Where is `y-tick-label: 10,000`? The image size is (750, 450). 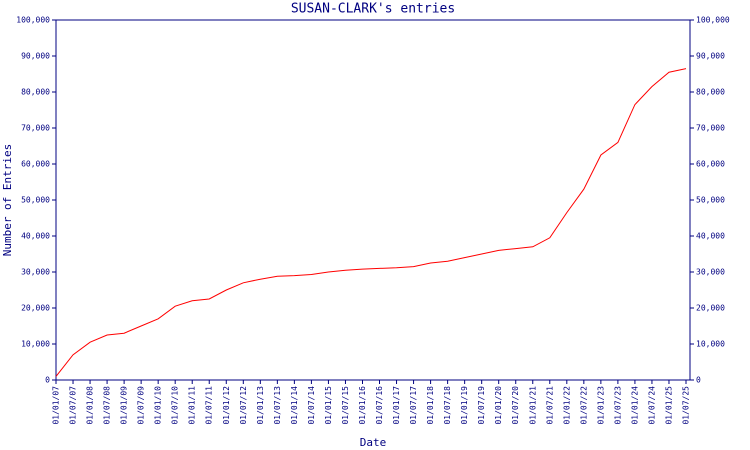
y-tick-label: 10,000 is located at coordinates (35, 344).